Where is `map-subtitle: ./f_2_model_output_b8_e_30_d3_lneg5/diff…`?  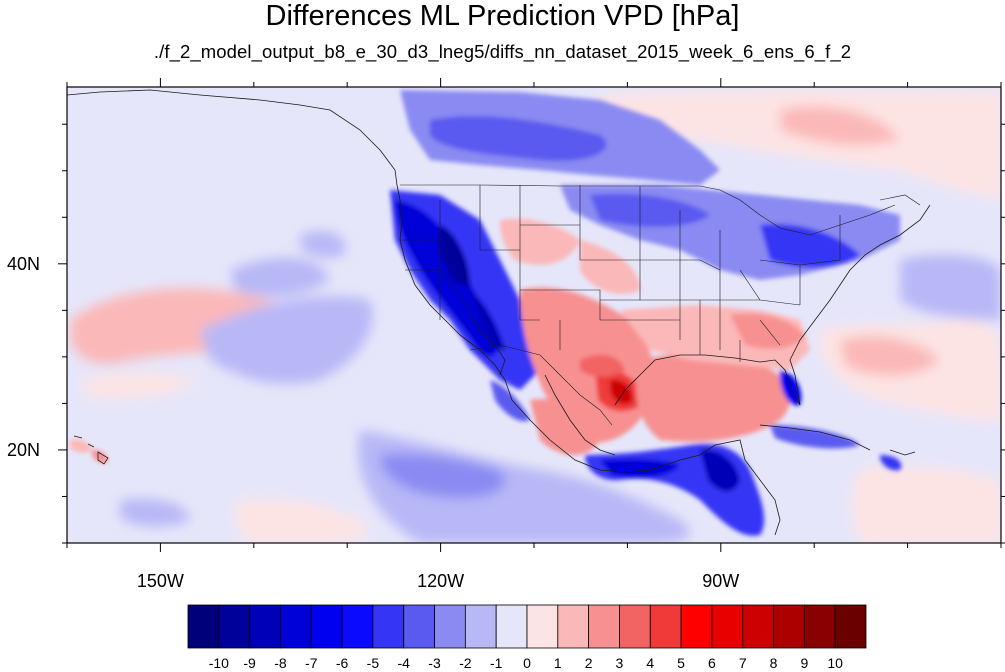 map-subtitle: ./f_2_model_output_b8_e_30_d3_lneg5/diff… is located at coordinates (502, 51).